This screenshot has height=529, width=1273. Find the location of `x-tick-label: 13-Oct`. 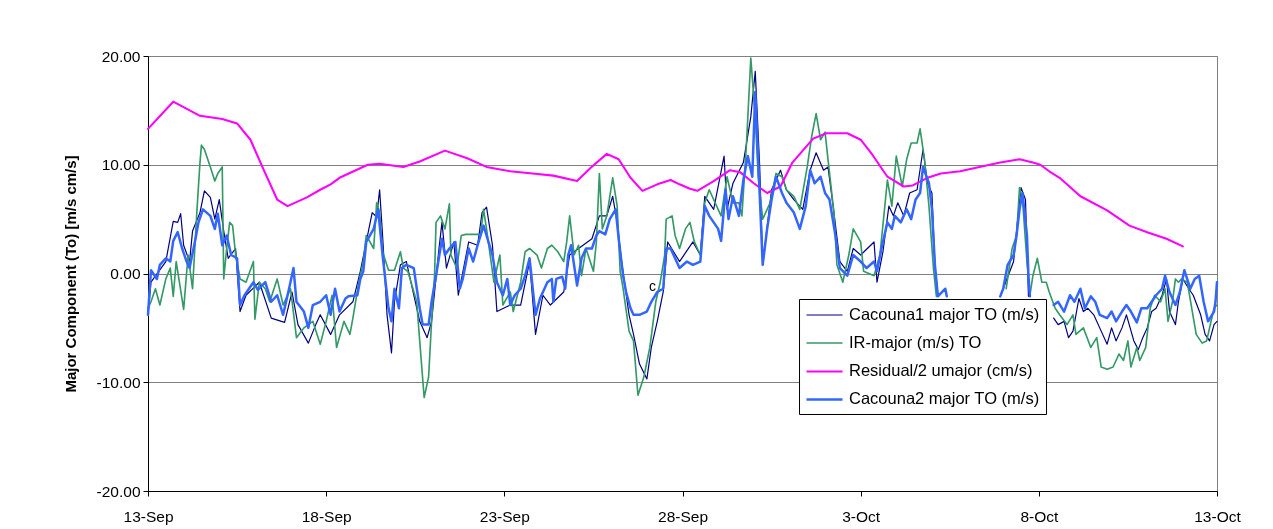

x-tick-label: 13-Oct is located at coordinates (1218, 516).